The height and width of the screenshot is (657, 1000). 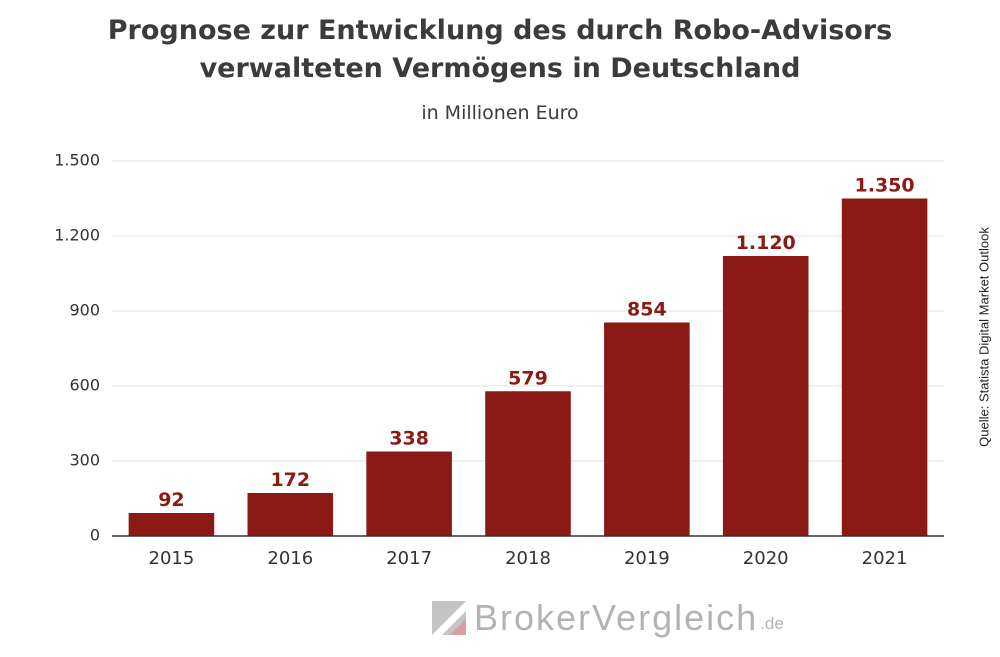 I want to click on brand-watermark: BrokerVergleich .de, so click(x=608, y=618).